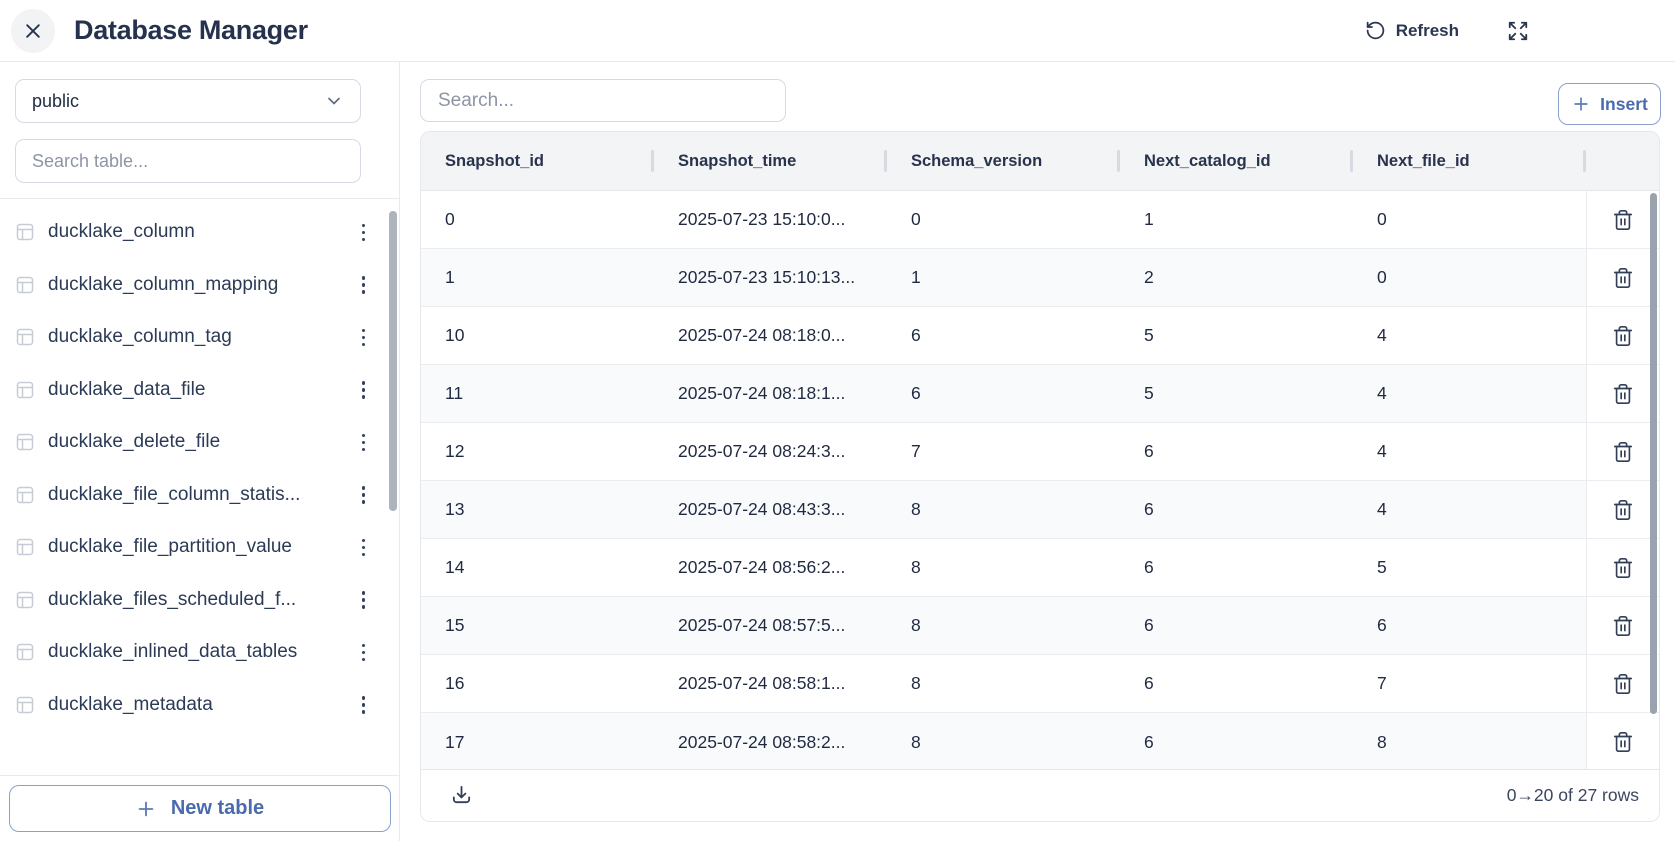  Describe the element at coordinates (1040, 568) in the screenshot. I see `table-row: 14 2025-07-24 08:56:2... 8 6 5` at that location.